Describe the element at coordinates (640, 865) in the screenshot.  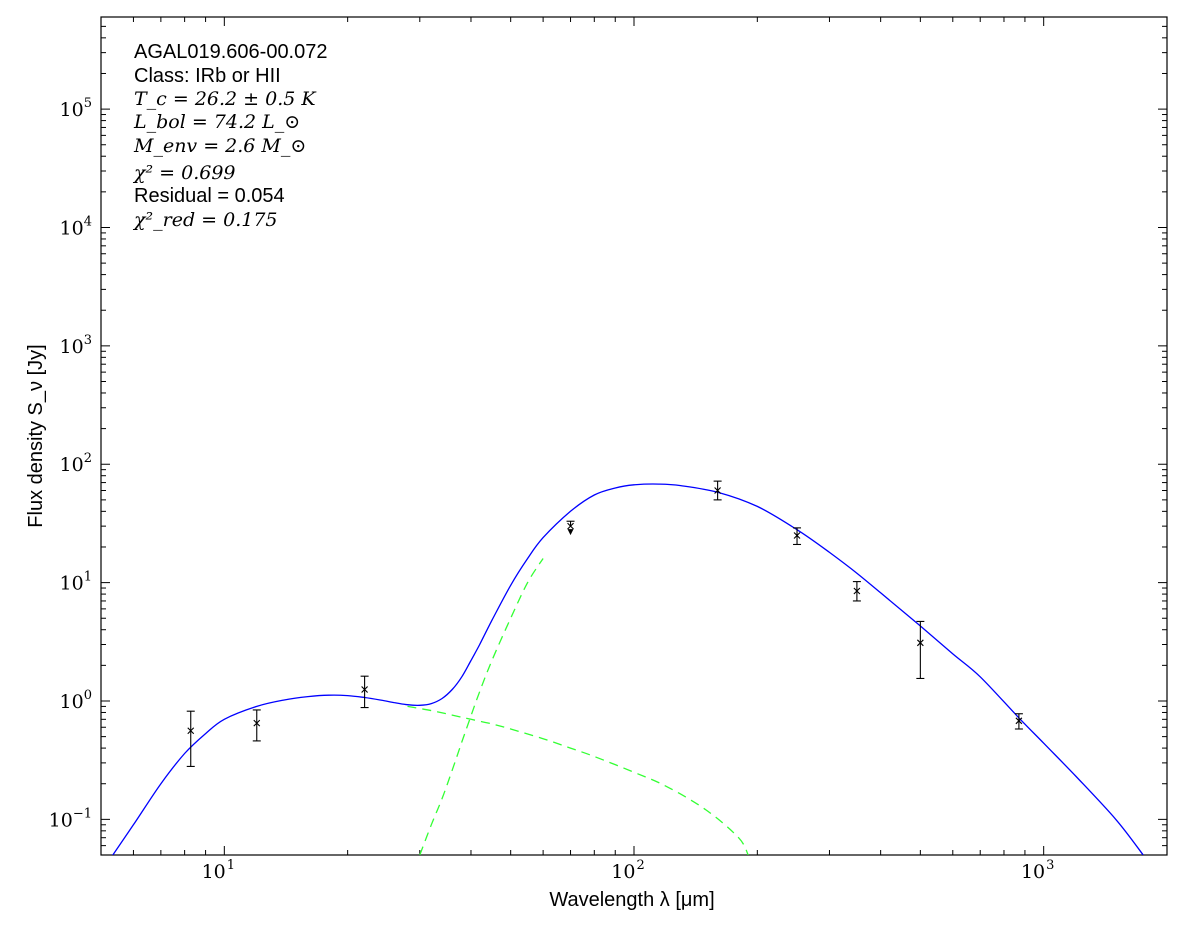
I see `x-tick-exponent: 2` at that location.